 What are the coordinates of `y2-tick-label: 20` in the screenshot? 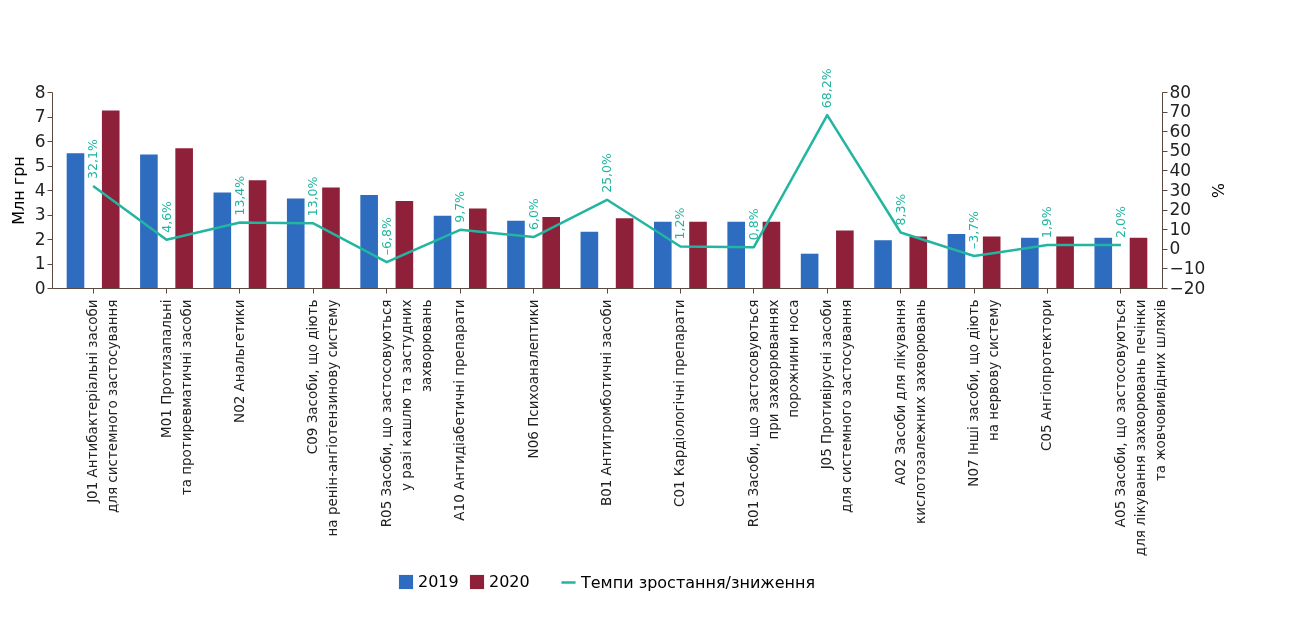 It's located at (1180, 209).